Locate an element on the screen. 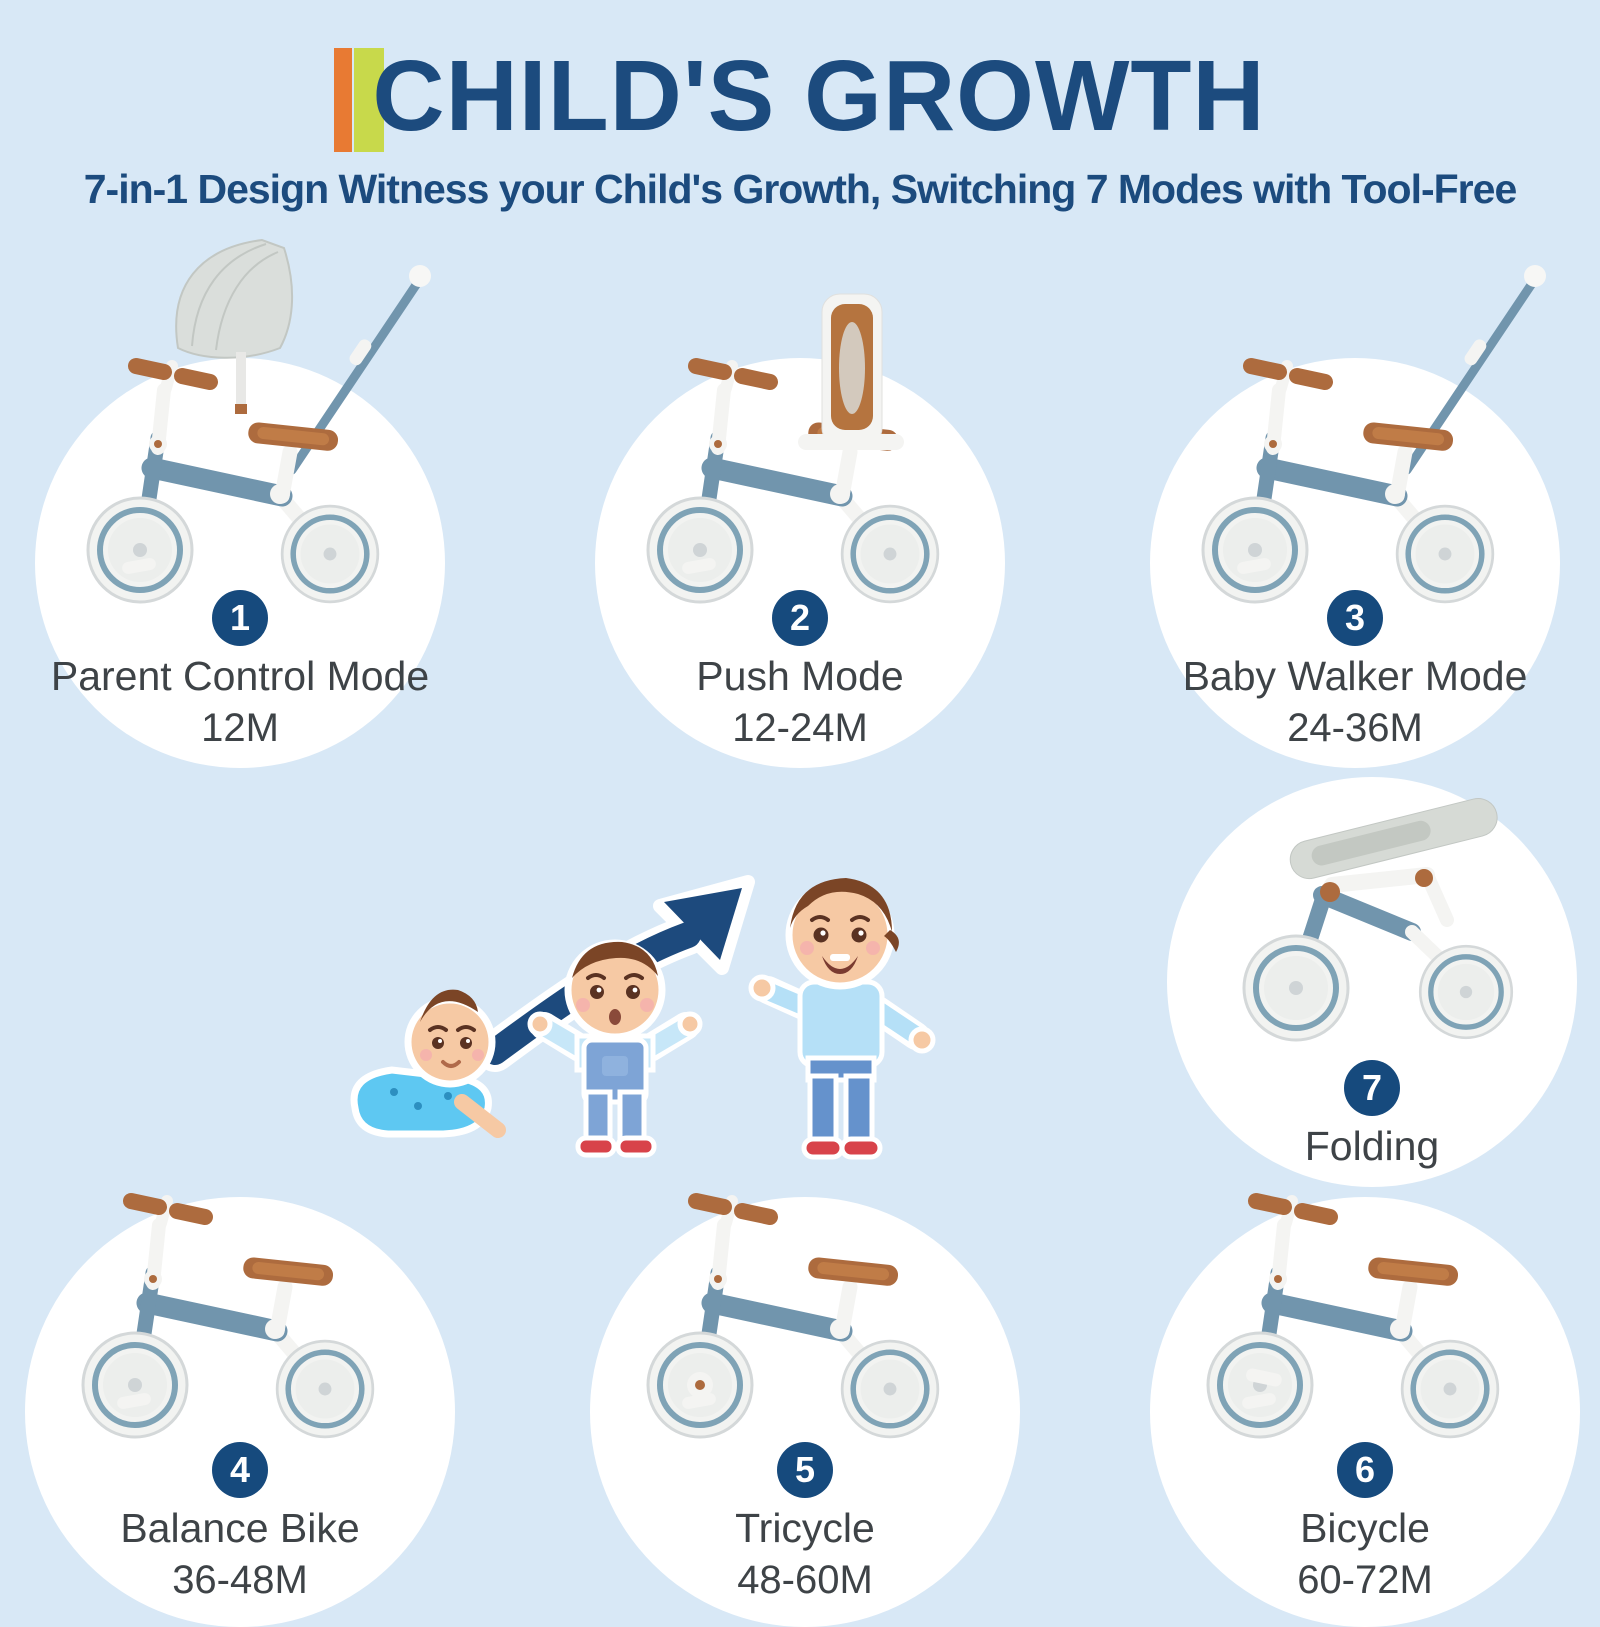 The image size is (1600, 1627). header: CHILD'S GROWTH is located at coordinates (800, 96).